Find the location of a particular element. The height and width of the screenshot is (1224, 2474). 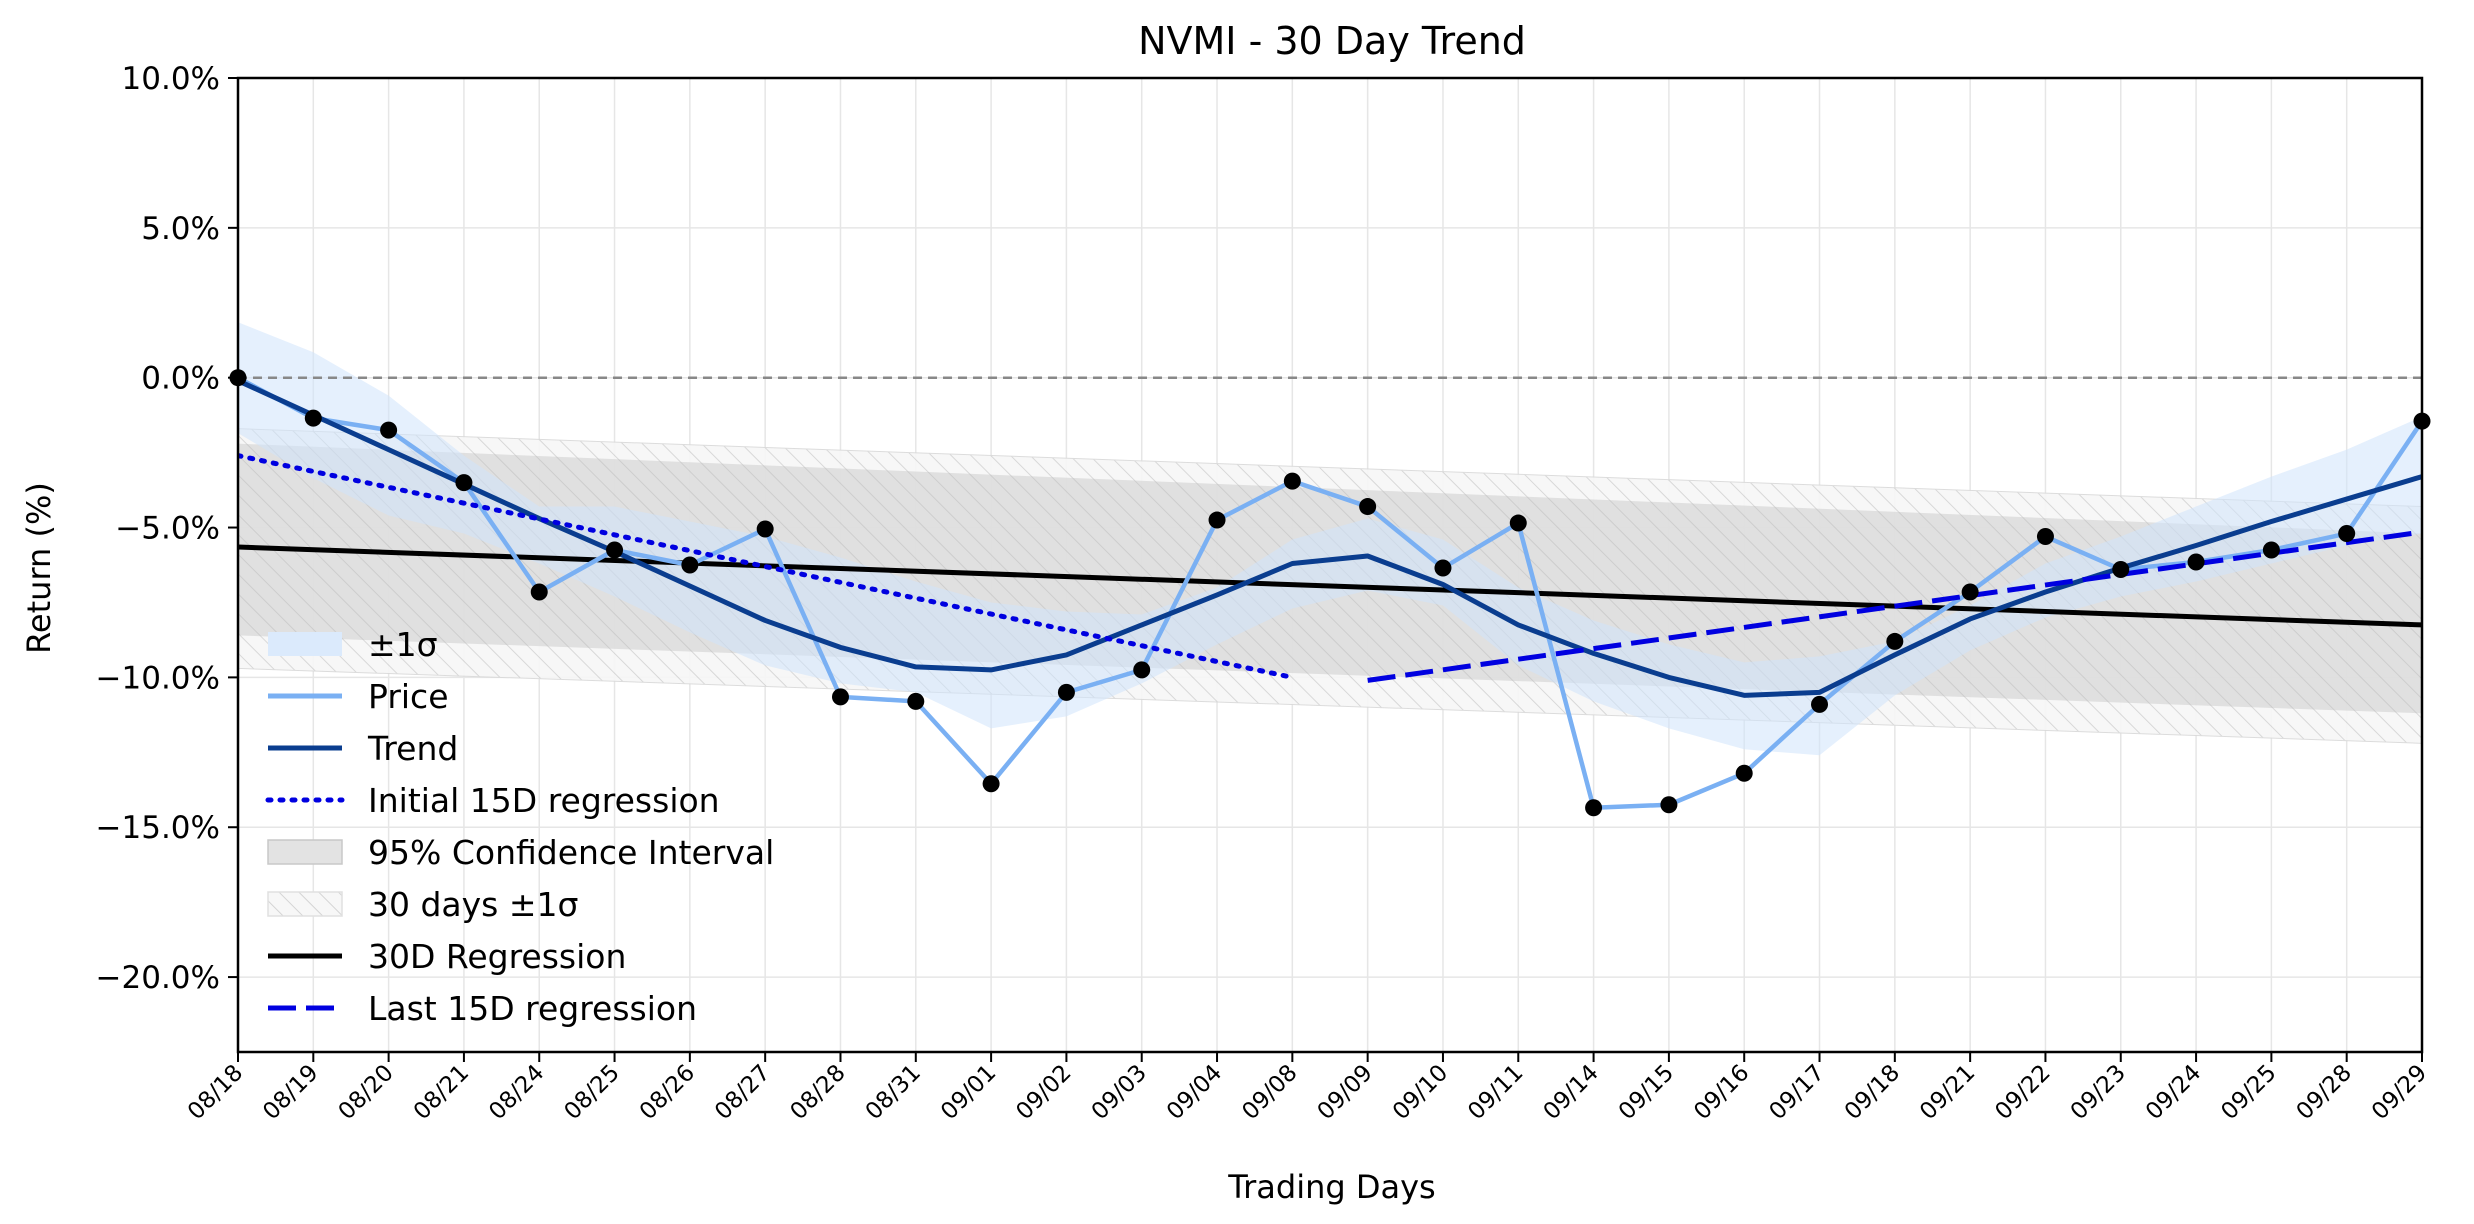

legend-item: 30D Regression is located at coordinates (447, 956).